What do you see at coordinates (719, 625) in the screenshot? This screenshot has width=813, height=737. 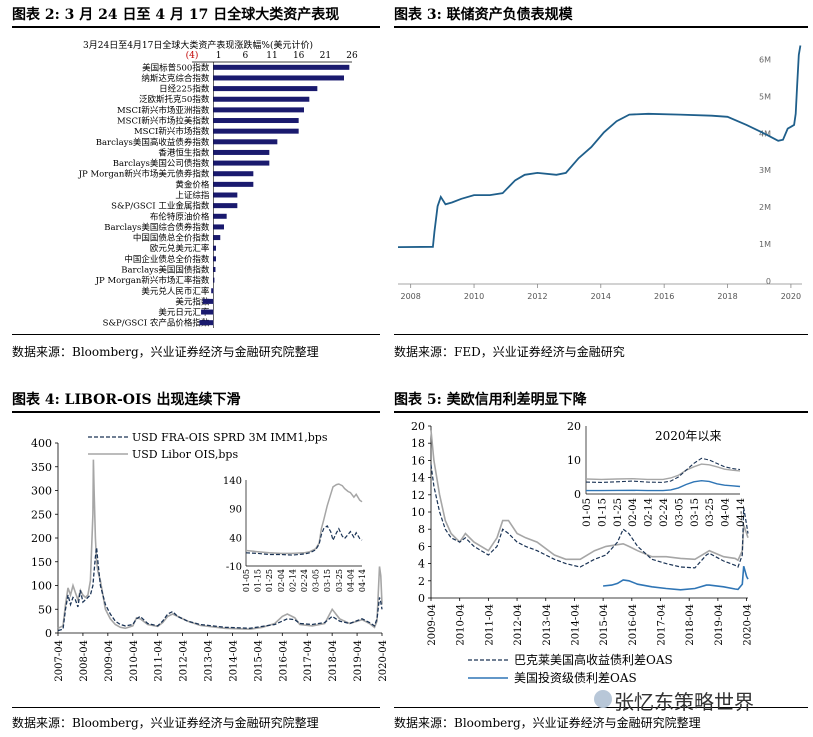 I see `fig5-xtick-label: 2019-04` at bounding box center [719, 625].